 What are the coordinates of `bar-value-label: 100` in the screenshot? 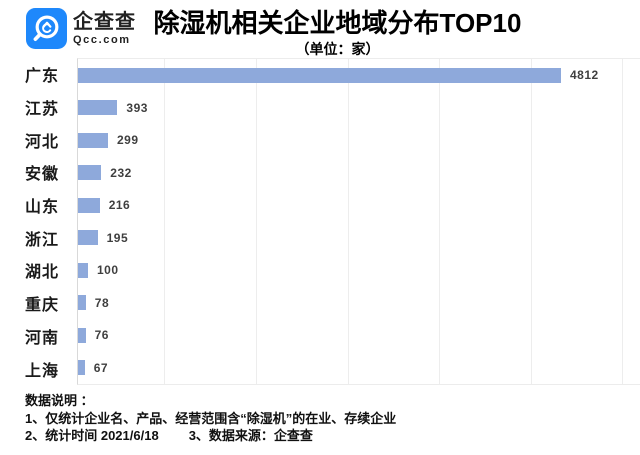 It's located at (108, 270).